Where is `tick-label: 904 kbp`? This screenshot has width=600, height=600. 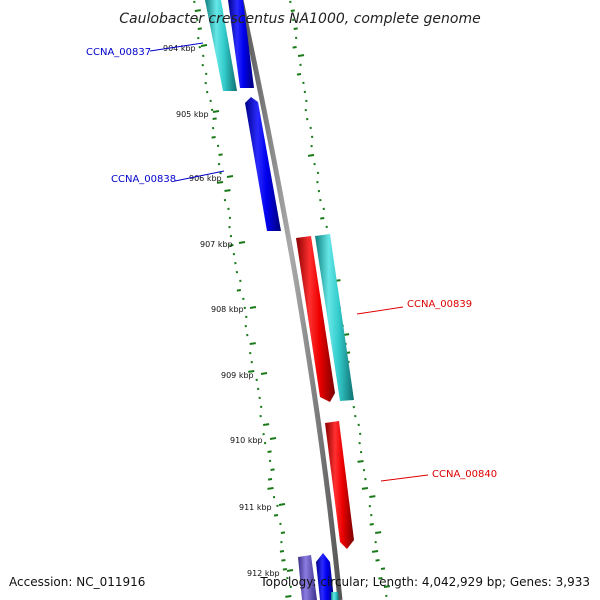
tick-label: 904 kbp is located at coordinates (179, 48).